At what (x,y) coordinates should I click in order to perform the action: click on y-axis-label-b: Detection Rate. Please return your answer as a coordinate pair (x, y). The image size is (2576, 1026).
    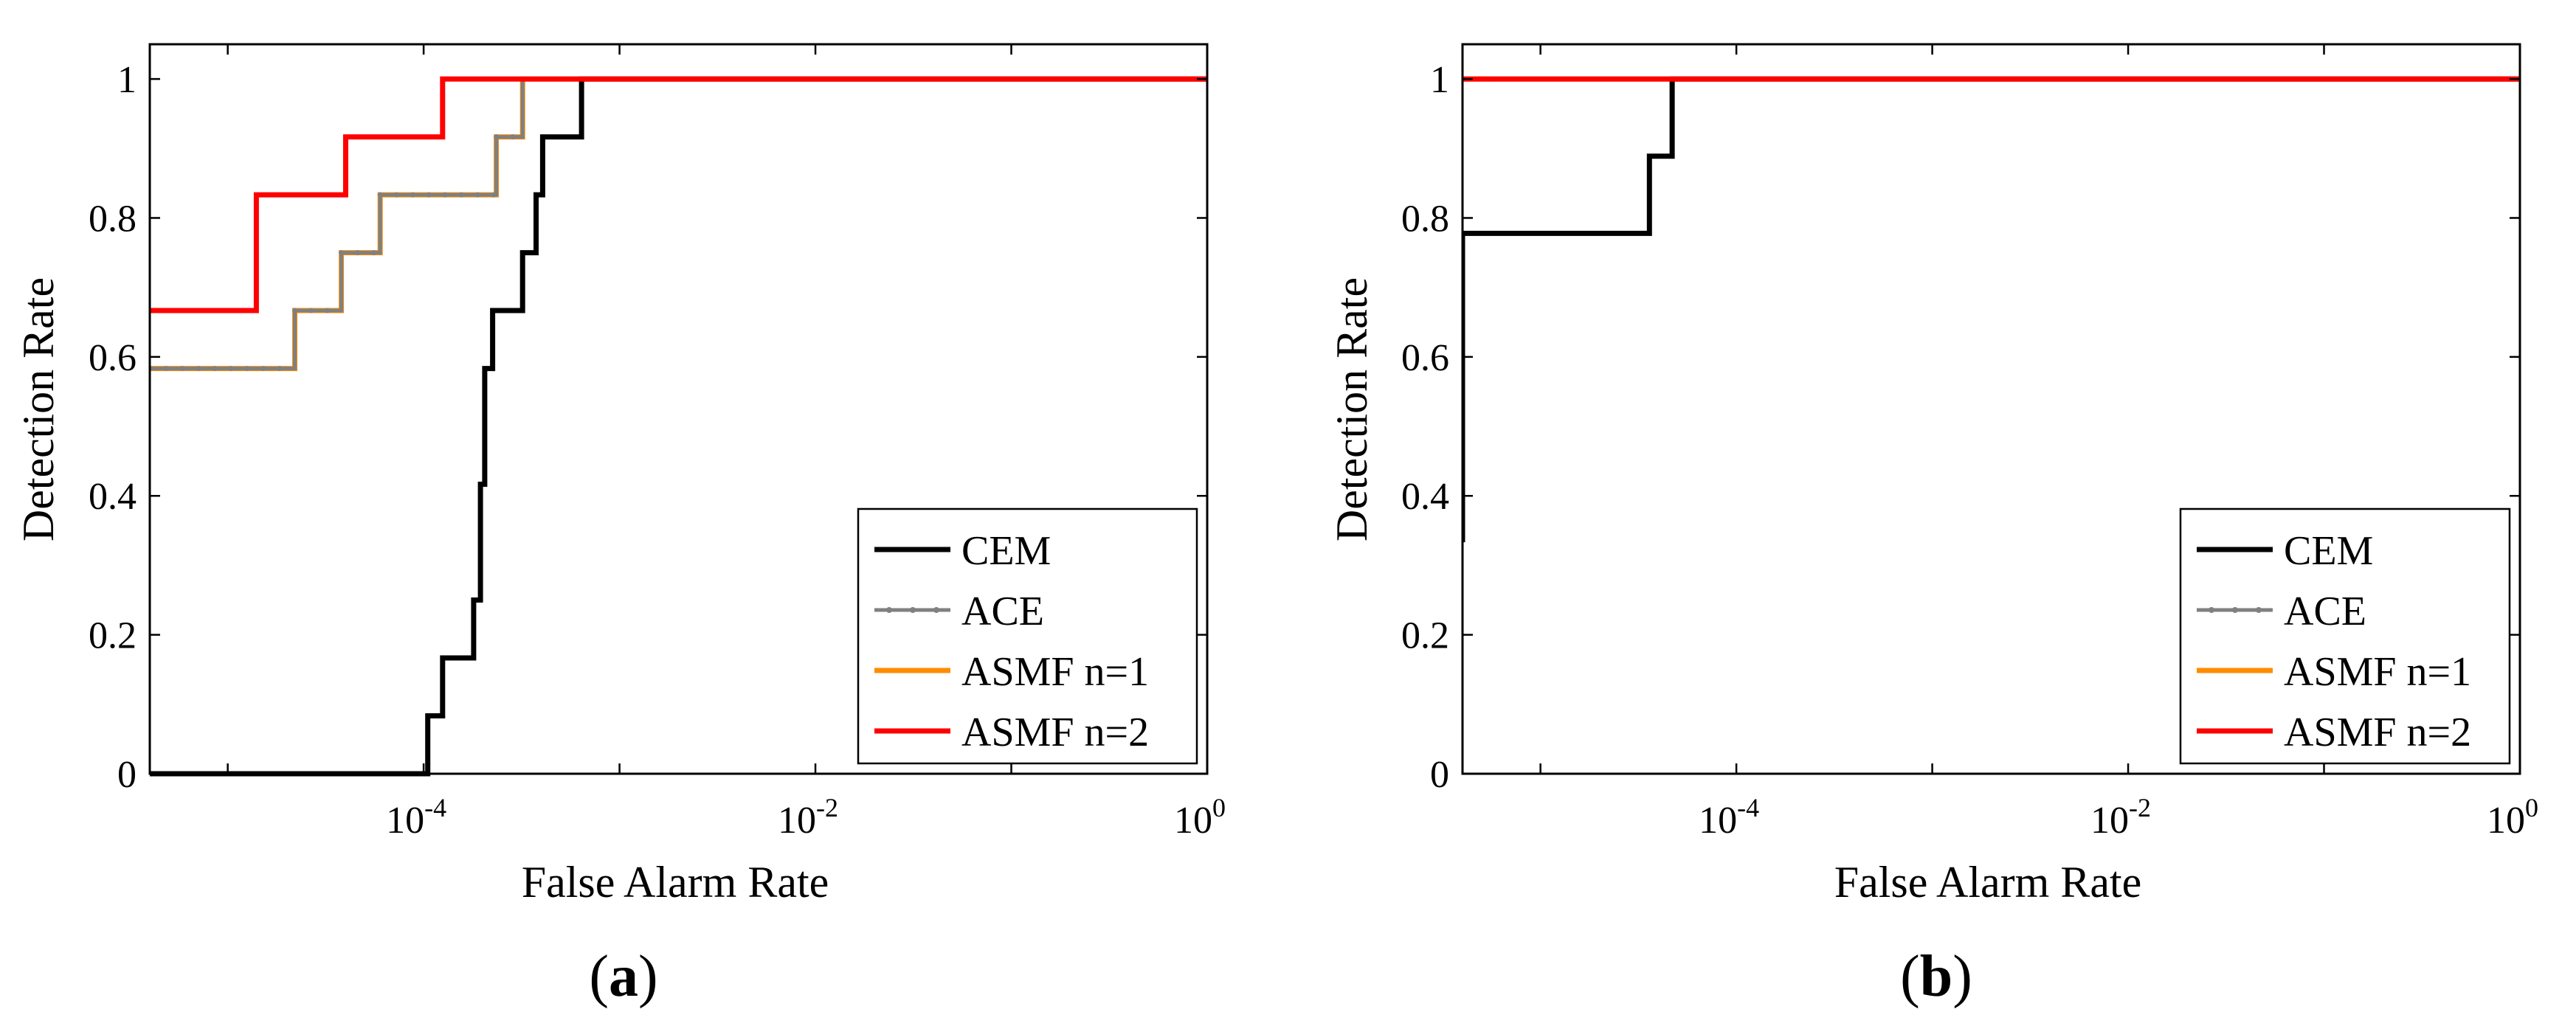
    Looking at the image, I should click on (1351, 409).